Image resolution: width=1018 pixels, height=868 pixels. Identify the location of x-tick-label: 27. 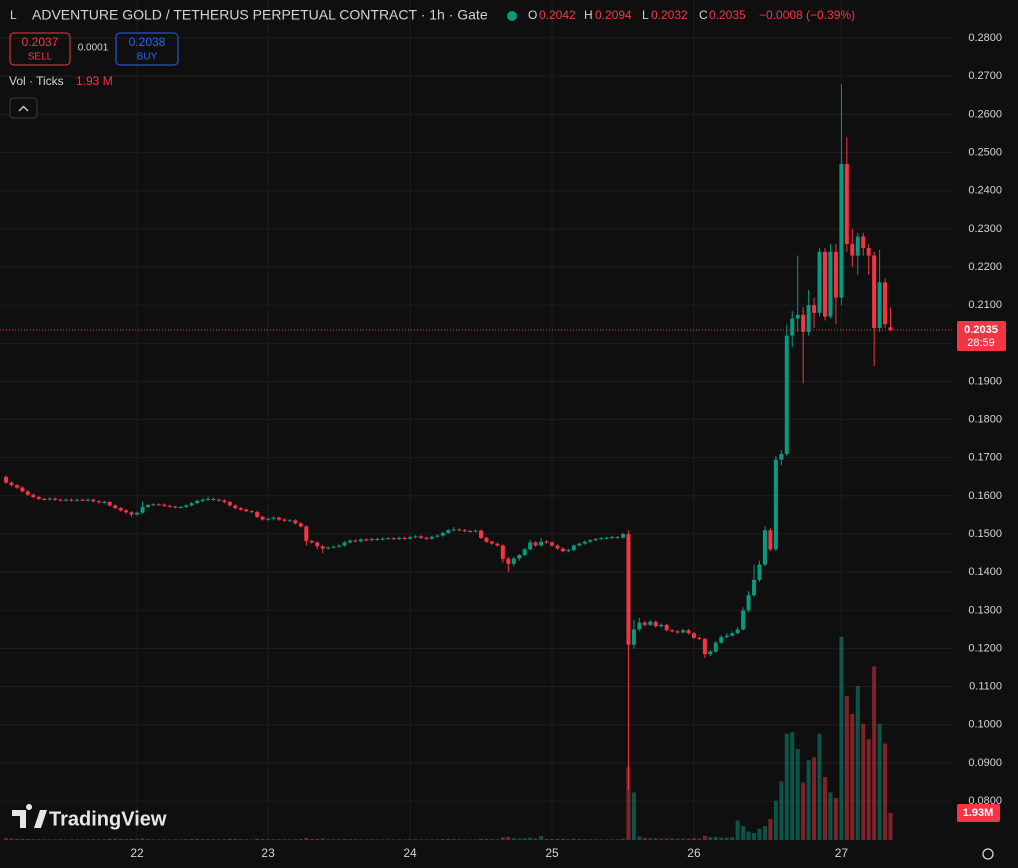
(842, 853).